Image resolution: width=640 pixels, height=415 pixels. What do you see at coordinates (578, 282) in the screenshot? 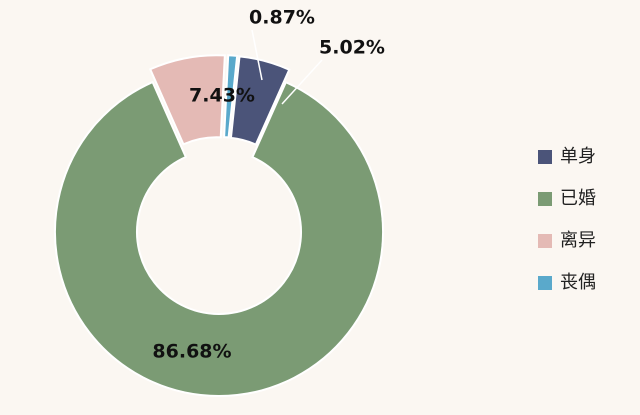
I see `legend-label: 丧偶` at bounding box center [578, 282].